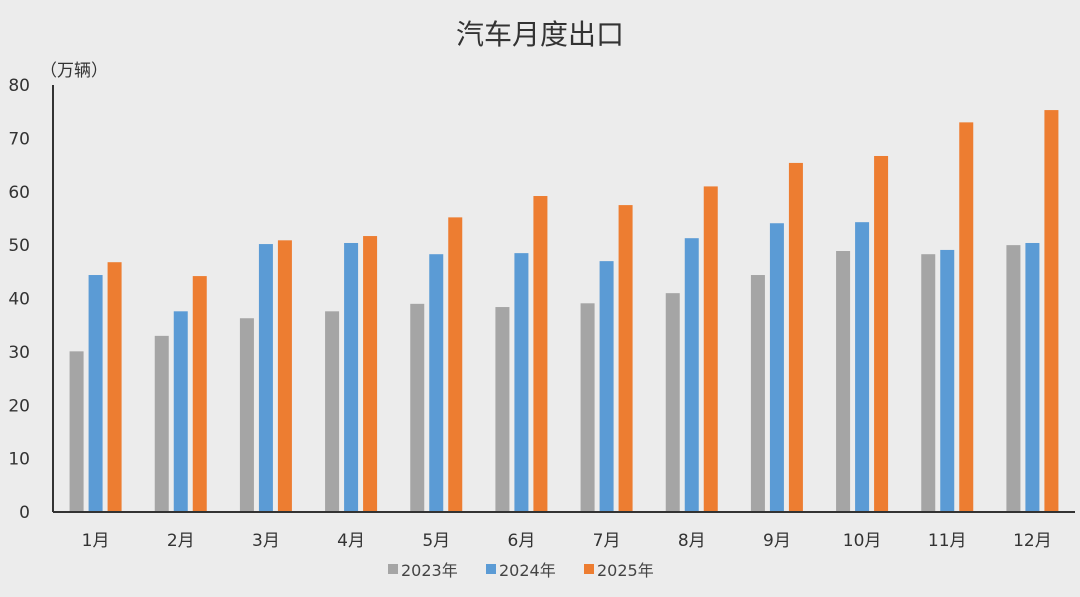 The height and width of the screenshot is (597, 1080). I want to click on bar-2024年-5月, so click(436, 383).